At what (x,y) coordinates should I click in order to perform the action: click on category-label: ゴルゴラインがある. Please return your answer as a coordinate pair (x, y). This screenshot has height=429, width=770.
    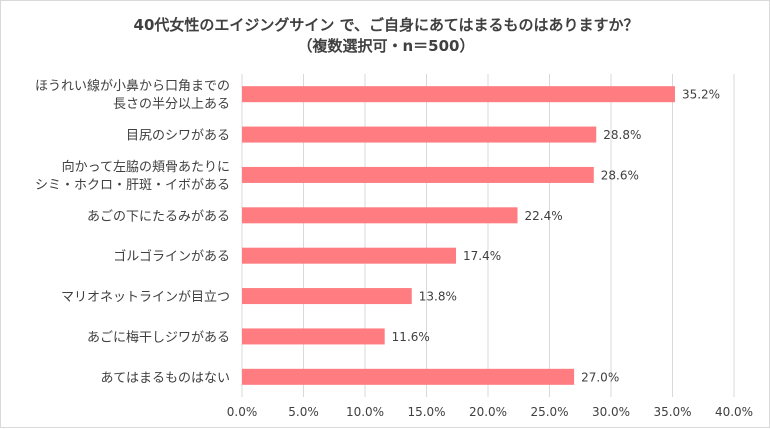
    Looking at the image, I should click on (171, 257).